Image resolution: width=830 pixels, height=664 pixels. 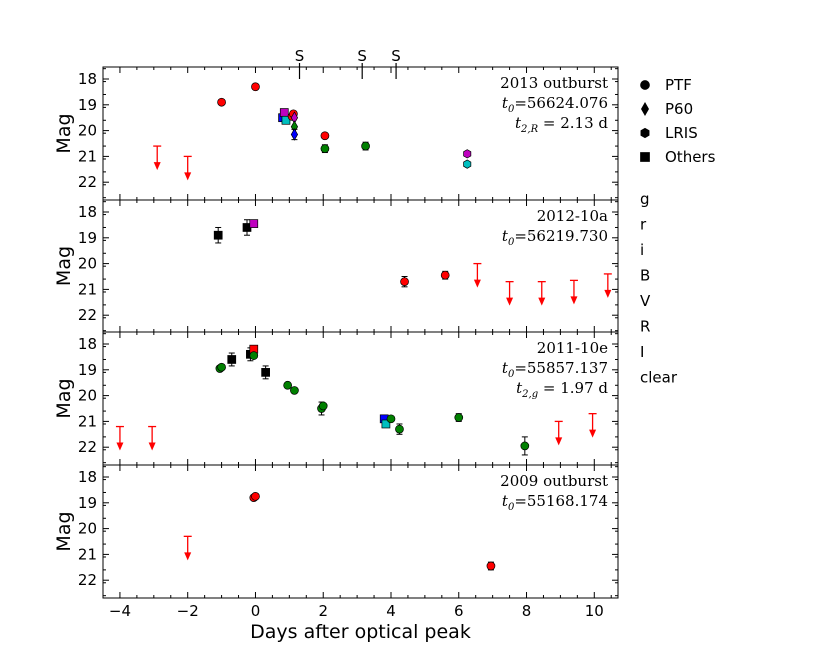 I want to click on x-tick-label: −2, so click(x=188, y=611).